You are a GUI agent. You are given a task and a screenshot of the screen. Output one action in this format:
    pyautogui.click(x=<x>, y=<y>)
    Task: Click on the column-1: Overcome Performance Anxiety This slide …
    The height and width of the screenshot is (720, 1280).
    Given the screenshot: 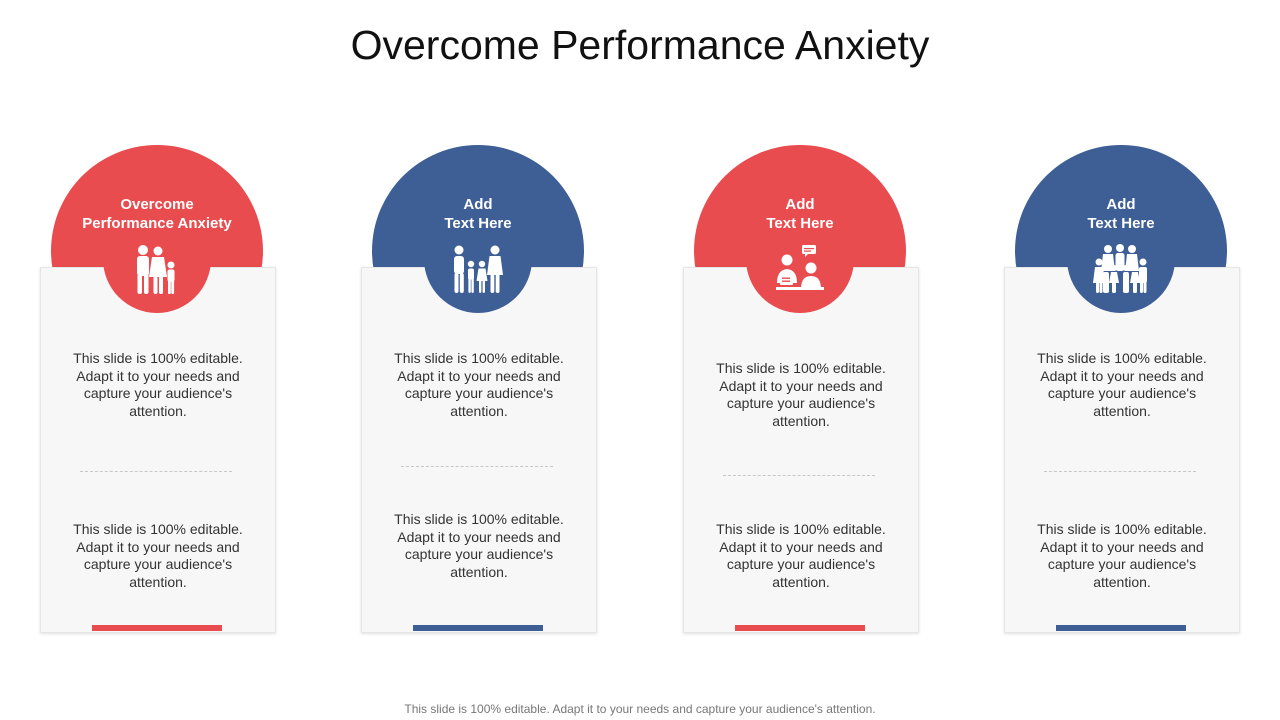 What is the action you would take?
    pyautogui.click(x=158, y=390)
    